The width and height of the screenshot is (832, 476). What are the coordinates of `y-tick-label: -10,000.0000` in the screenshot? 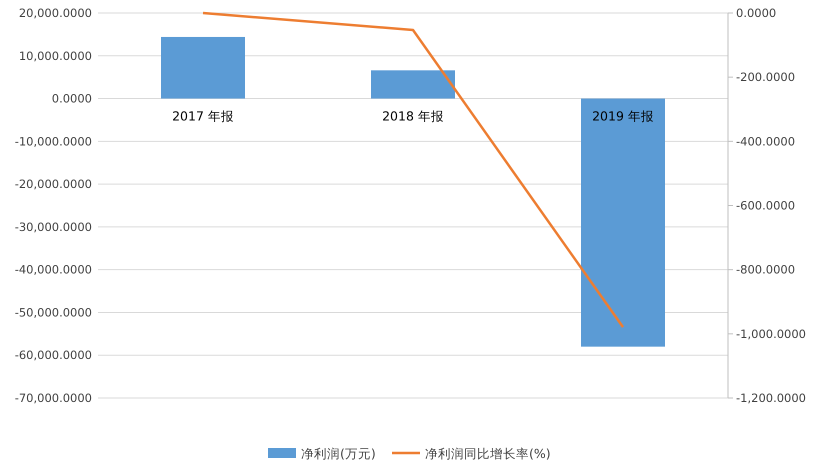 It's located at (53, 141).